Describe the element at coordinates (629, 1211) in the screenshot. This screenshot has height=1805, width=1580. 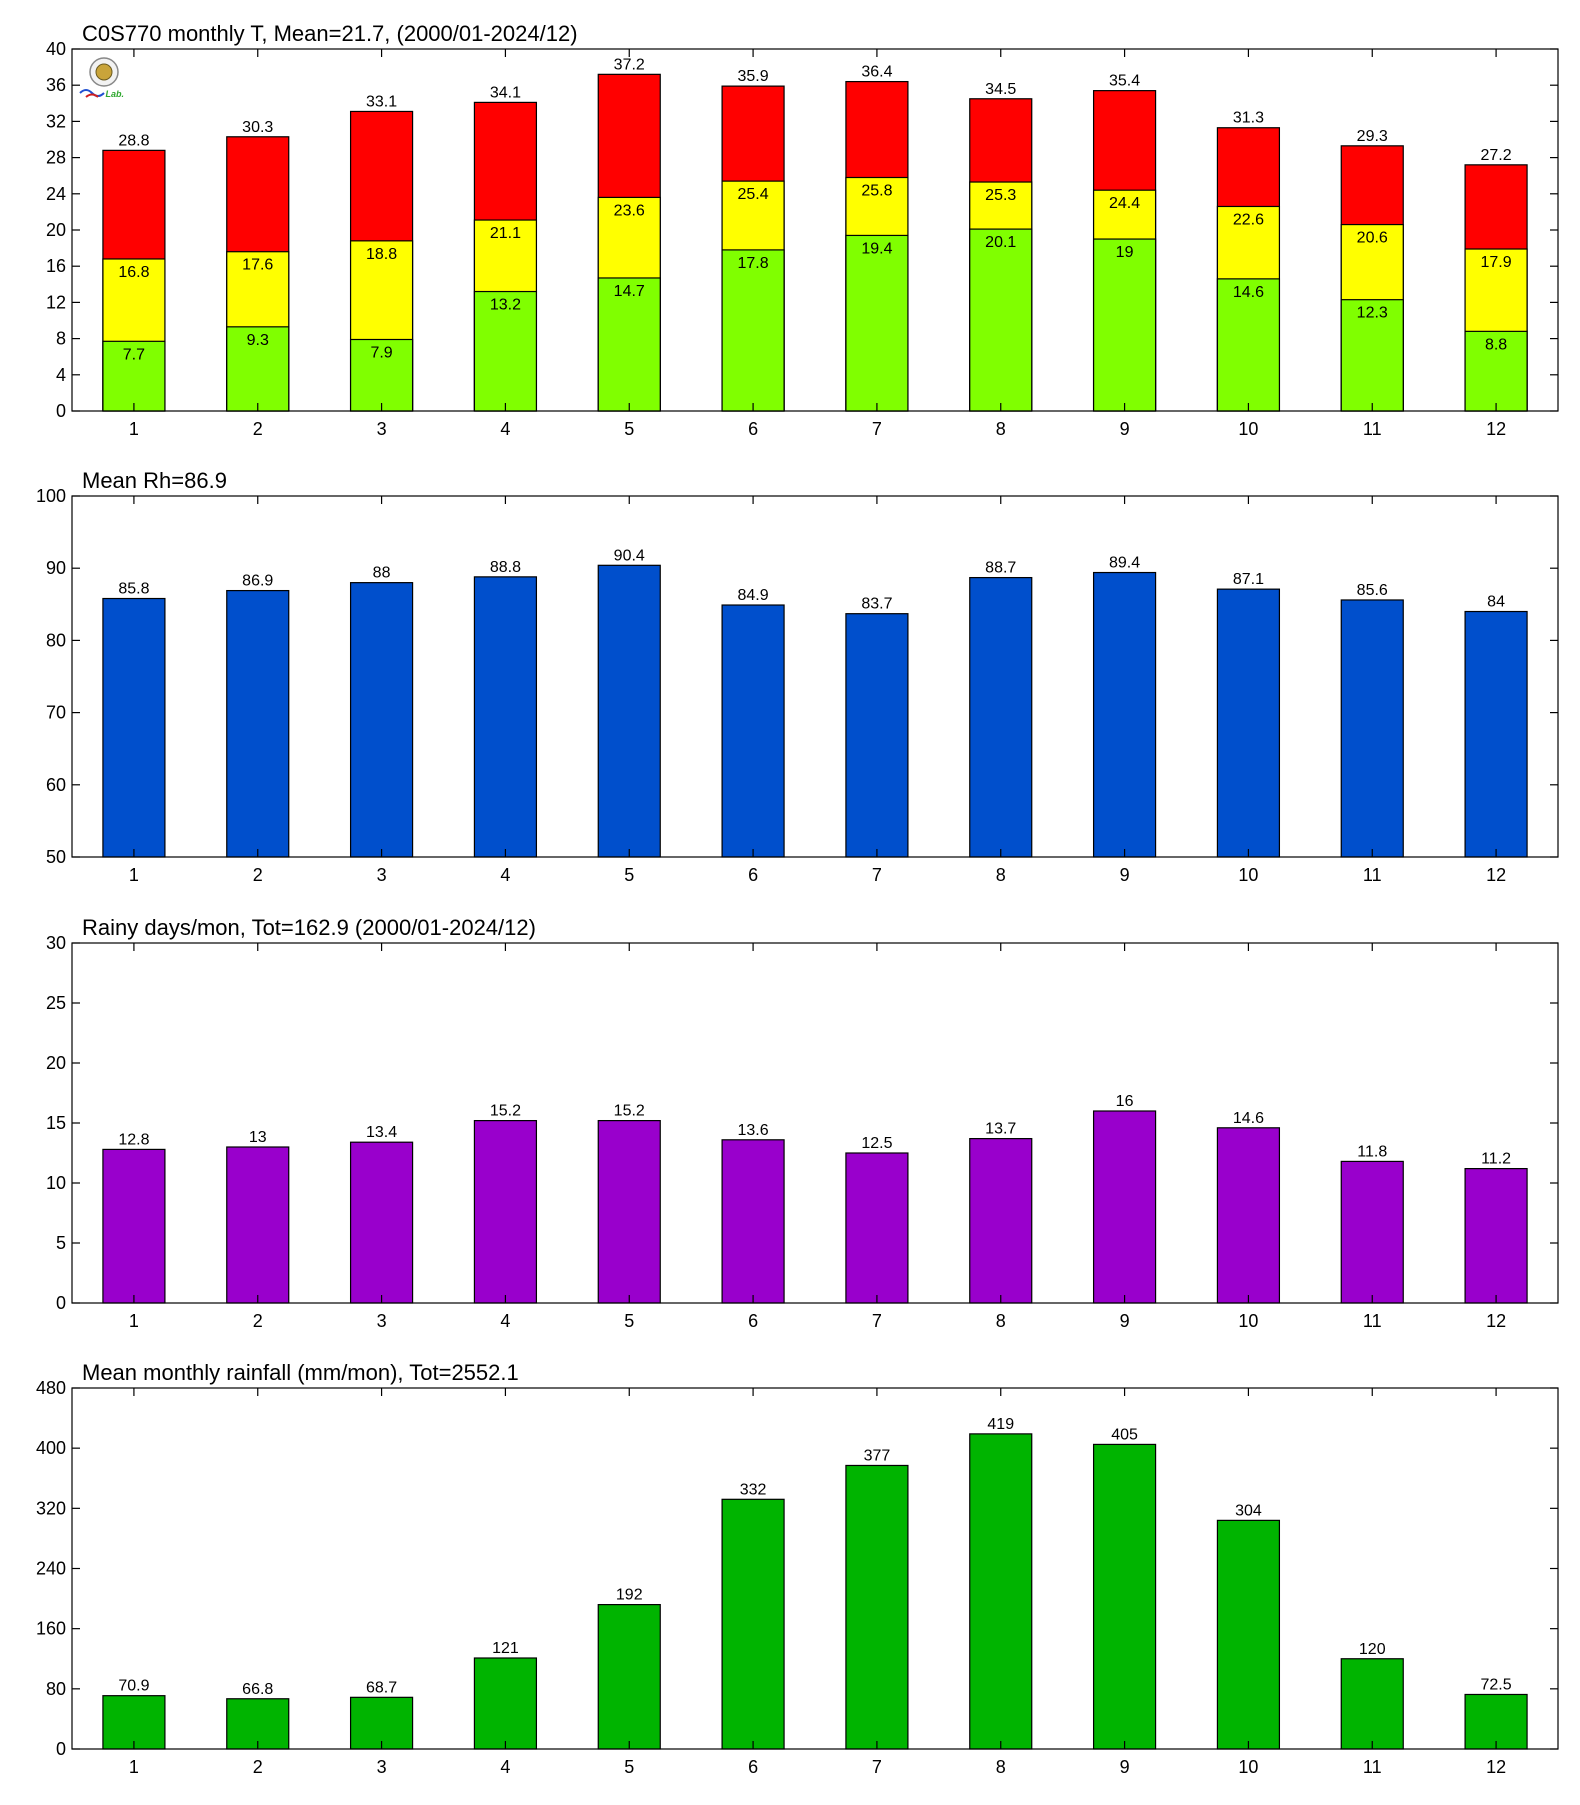
I see `bar-rainy_days-s0-m5` at that location.